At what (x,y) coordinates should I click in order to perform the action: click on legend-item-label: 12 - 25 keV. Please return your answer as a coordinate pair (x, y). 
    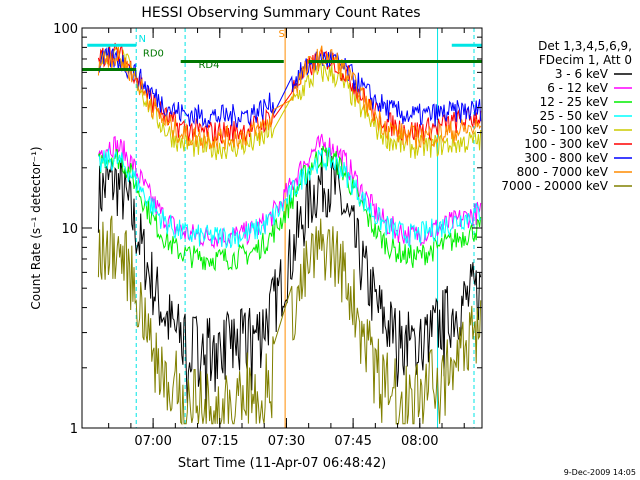
    Looking at the image, I should click on (574, 102).